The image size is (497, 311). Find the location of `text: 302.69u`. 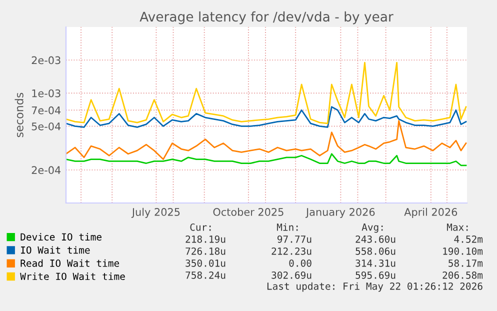

text: 302.69u is located at coordinates (292, 275).